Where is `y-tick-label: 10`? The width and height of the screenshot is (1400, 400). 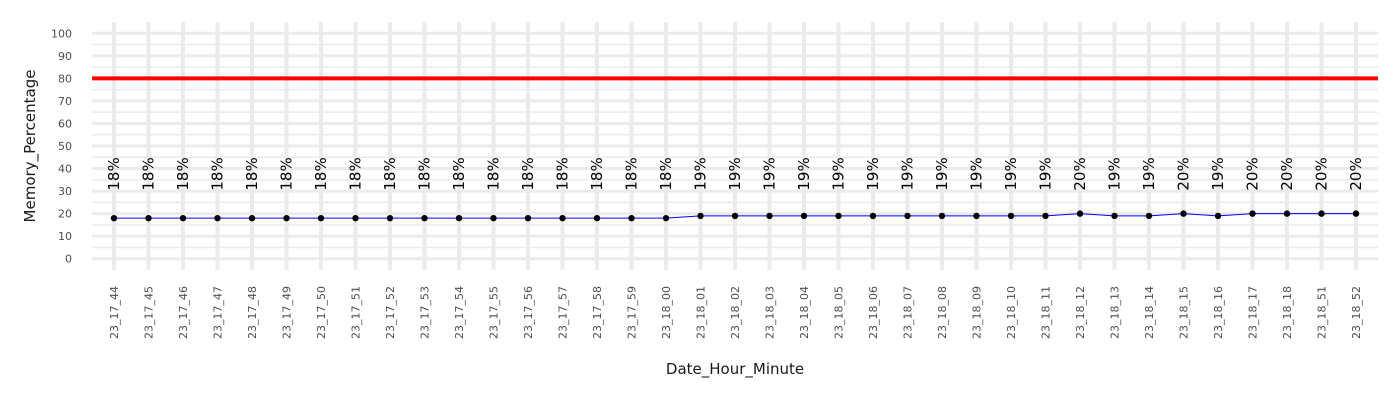 y-tick-label: 10 is located at coordinates (65, 236).